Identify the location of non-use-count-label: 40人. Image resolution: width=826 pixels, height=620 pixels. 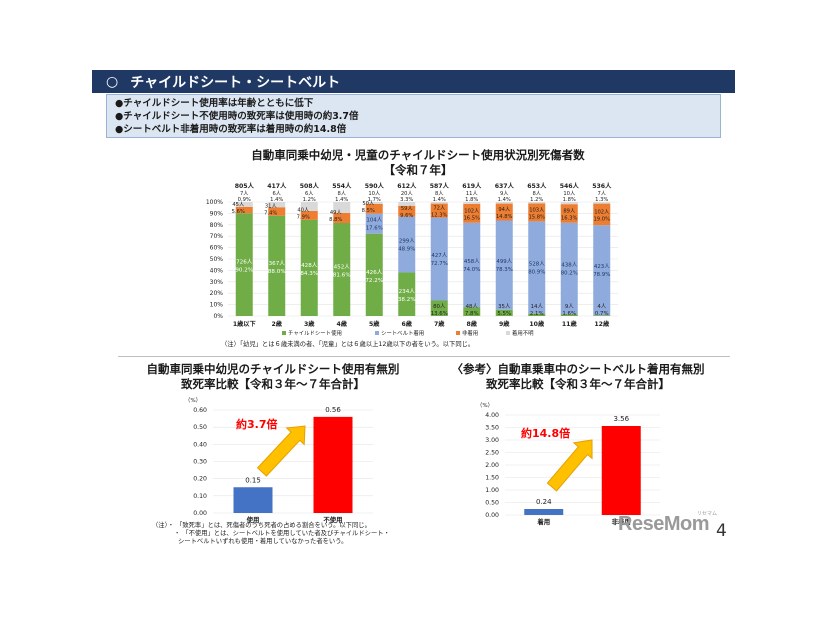
(303, 209).